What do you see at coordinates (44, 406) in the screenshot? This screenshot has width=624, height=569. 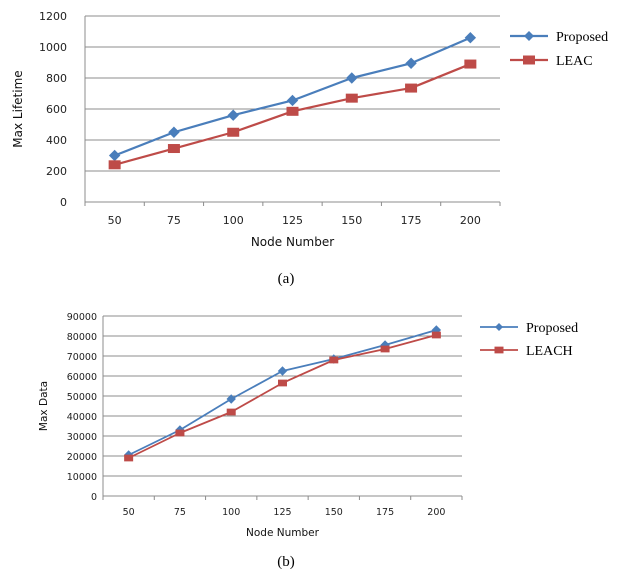 I see `y-axis-label: Max Data` at bounding box center [44, 406].